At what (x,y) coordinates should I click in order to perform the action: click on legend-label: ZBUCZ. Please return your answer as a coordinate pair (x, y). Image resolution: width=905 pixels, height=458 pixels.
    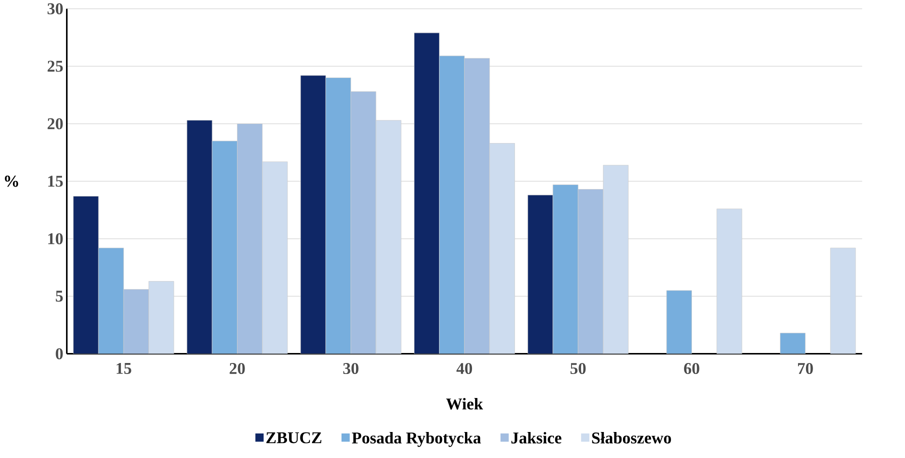
    Looking at the image, I should click on (294, 438).